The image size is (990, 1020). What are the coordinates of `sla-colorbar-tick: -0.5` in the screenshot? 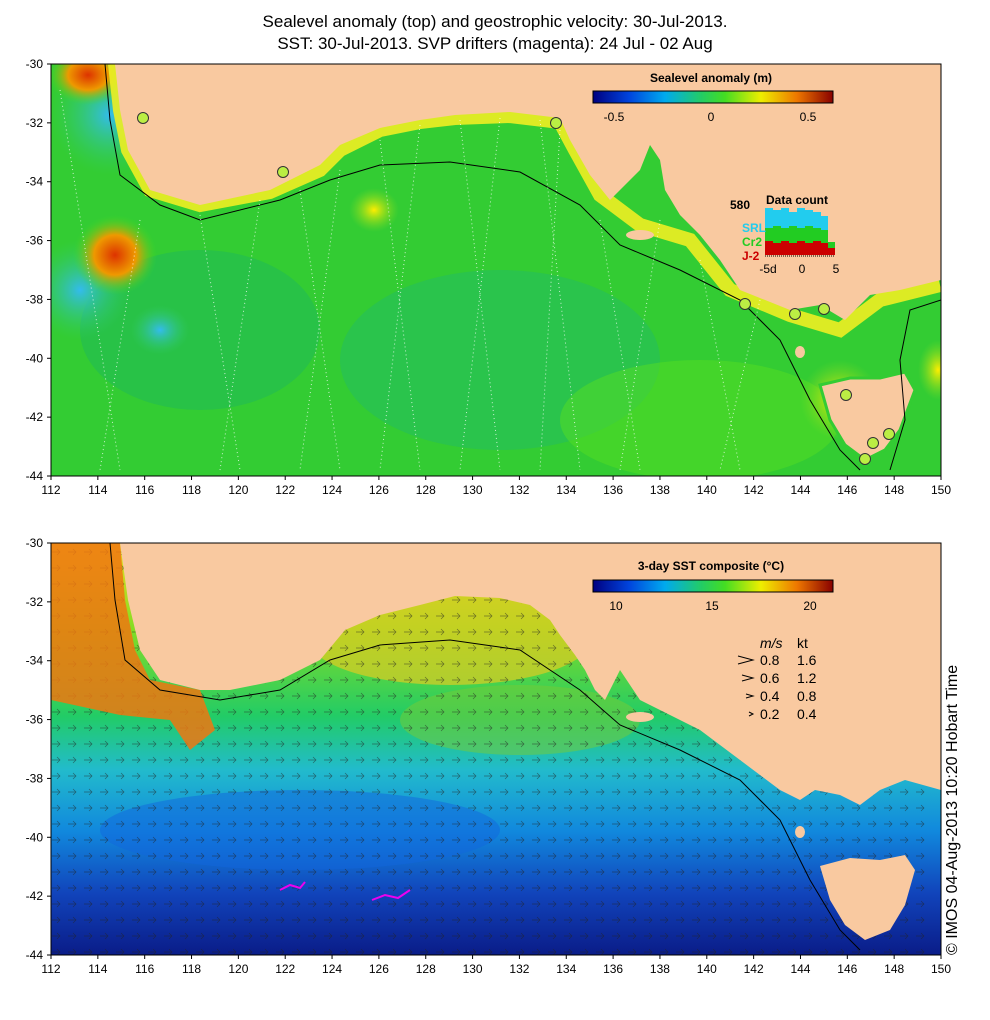 It's located at (614, 117).